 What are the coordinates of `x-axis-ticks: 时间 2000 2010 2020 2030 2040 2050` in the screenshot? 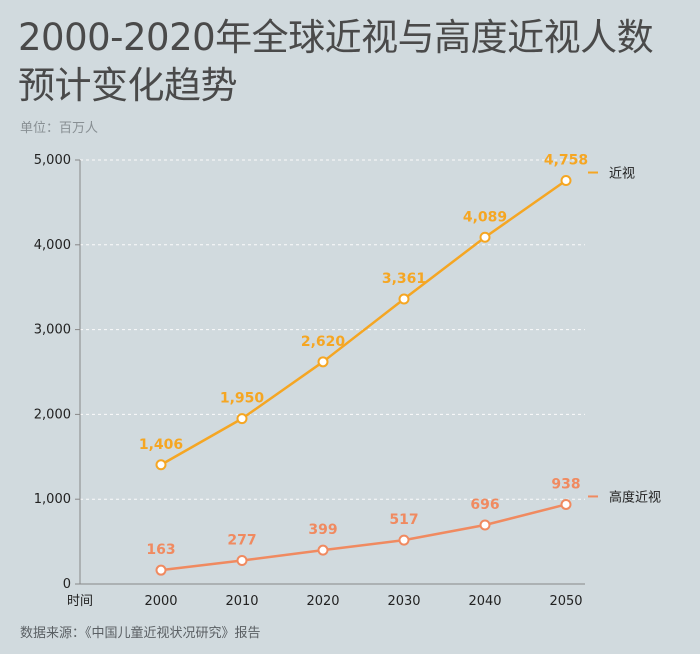 It's located at (325, 601).